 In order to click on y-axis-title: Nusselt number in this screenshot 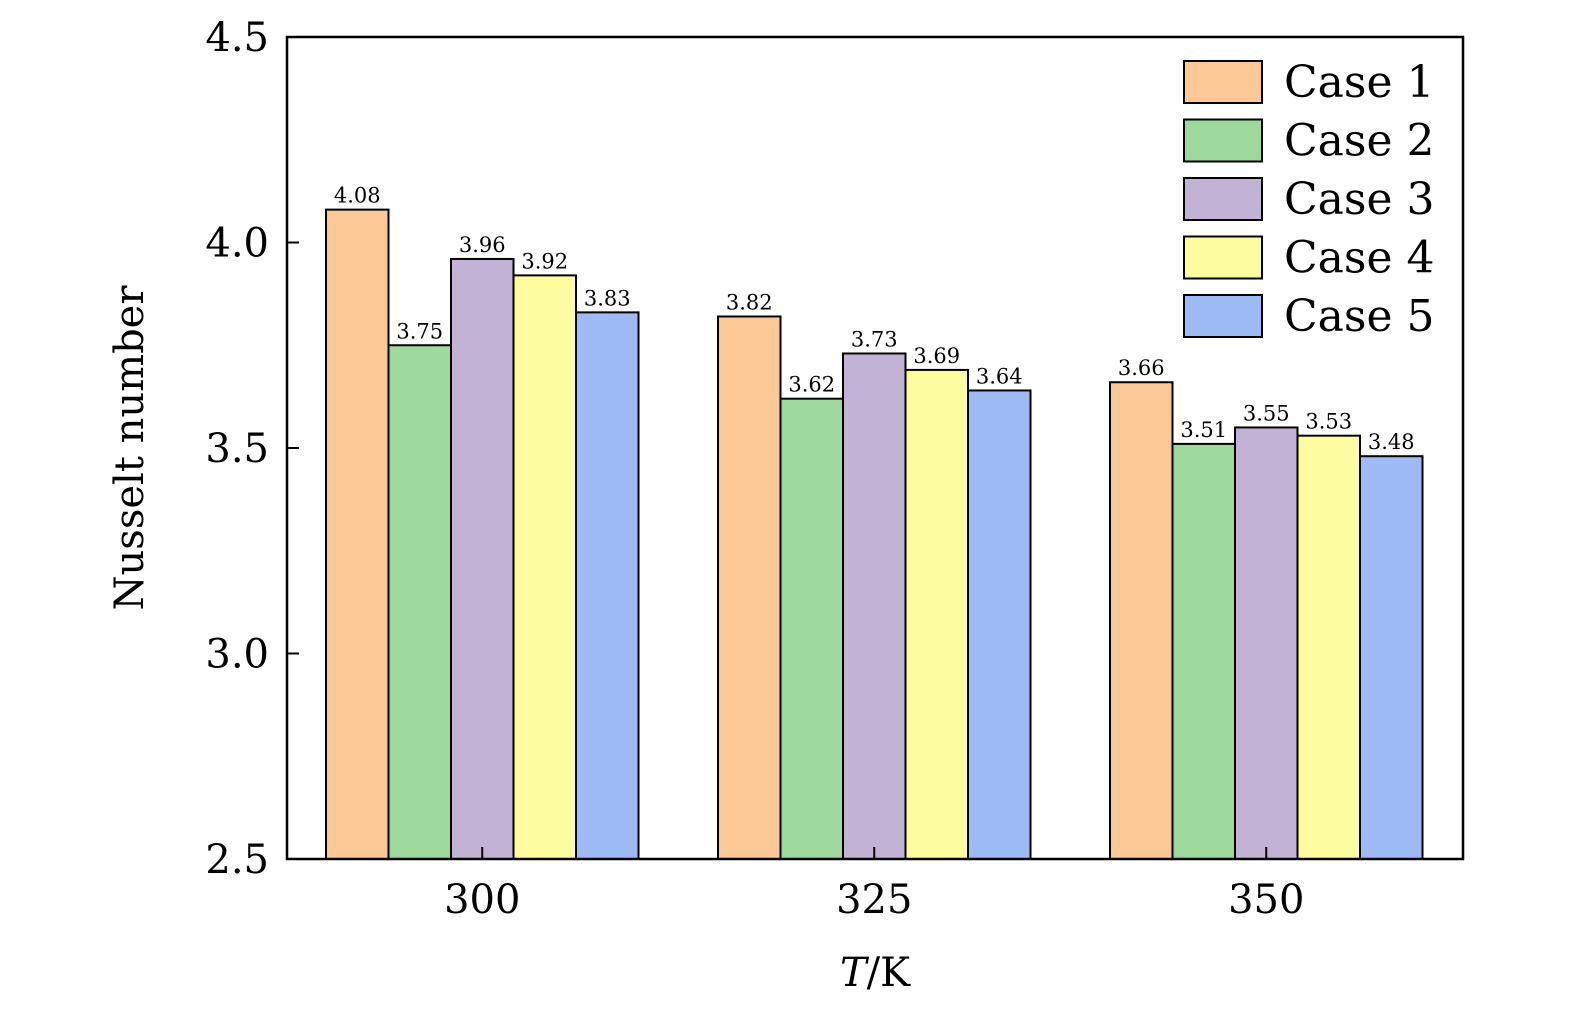, I will do `click(130, 448)`.